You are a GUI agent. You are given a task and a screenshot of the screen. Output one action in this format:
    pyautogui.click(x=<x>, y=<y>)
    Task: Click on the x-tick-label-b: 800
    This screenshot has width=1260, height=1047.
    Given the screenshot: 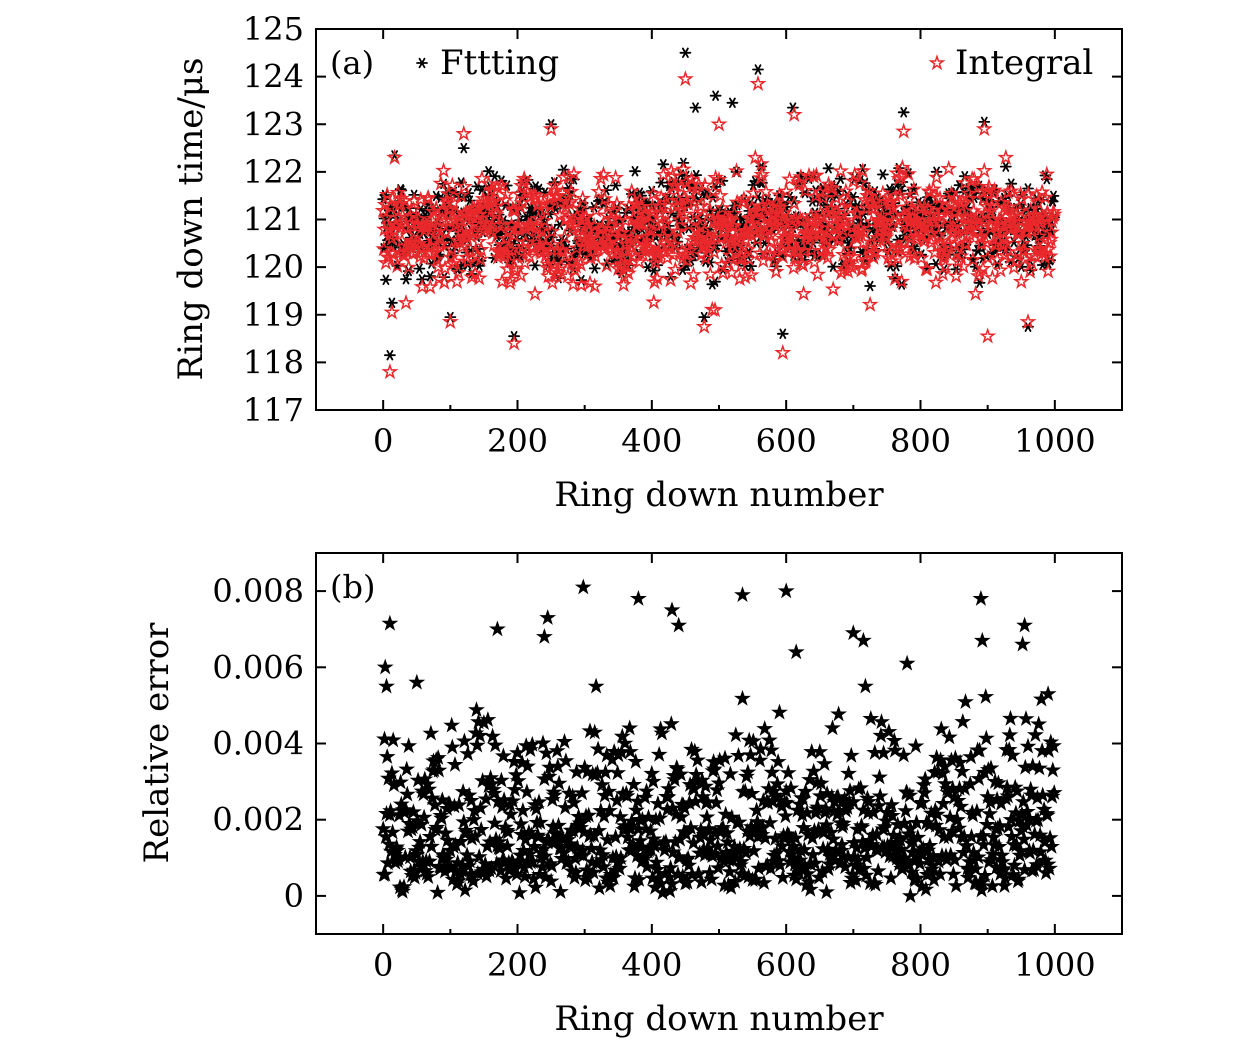 What is the action you would take?
    pyautogui.click(x=920, y=965)
    